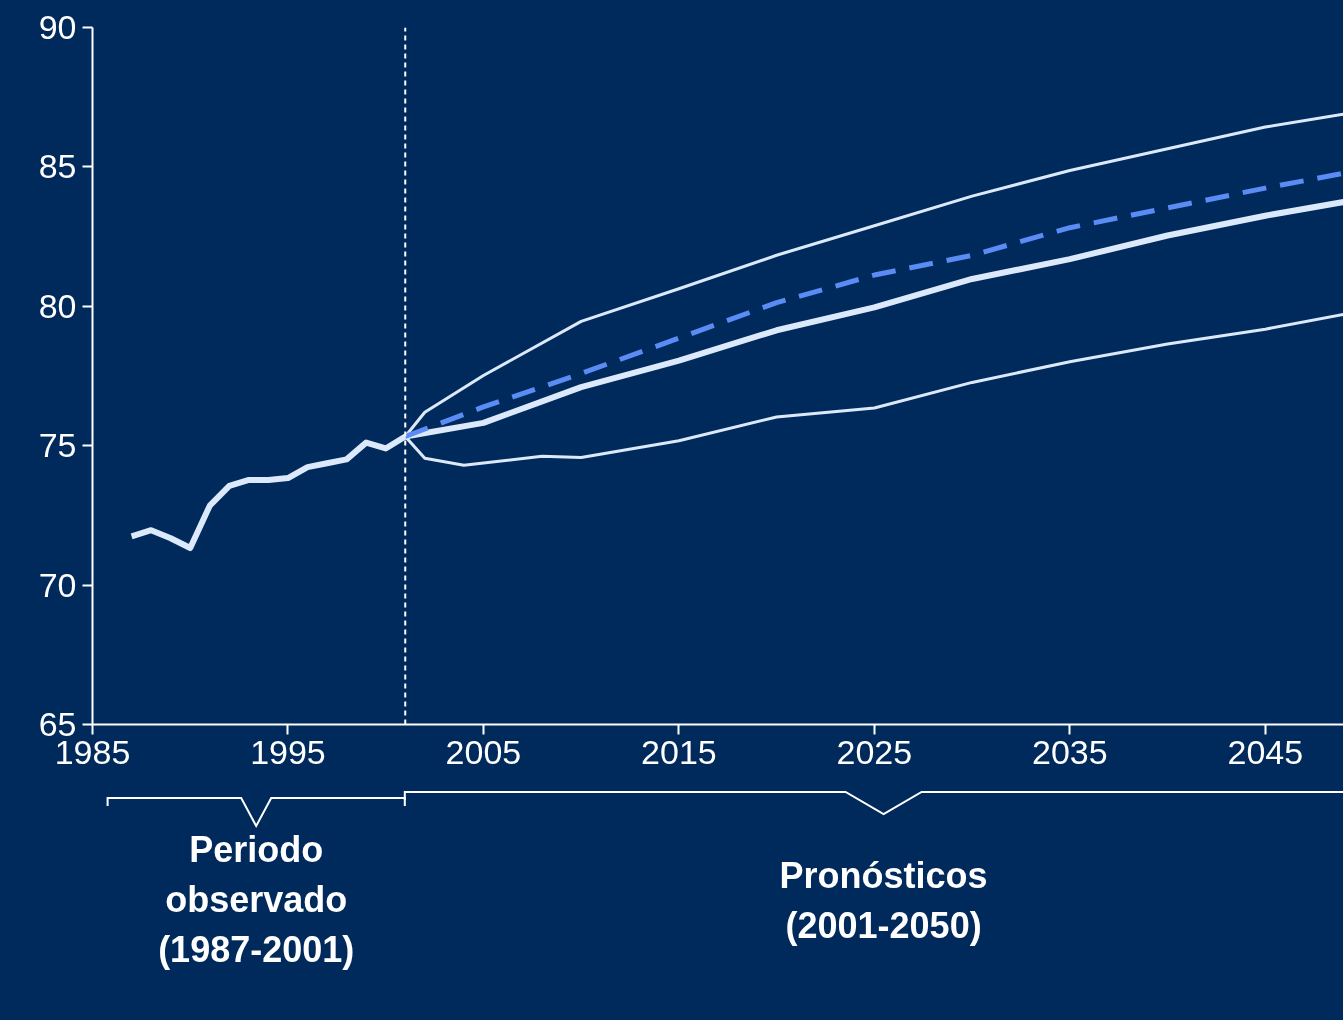 The image size is (1343, 1025). What do you see at coordinates (57, 305) in the screenshot?
I see `y-tick-label: 80` at bounding box center [57, 305].